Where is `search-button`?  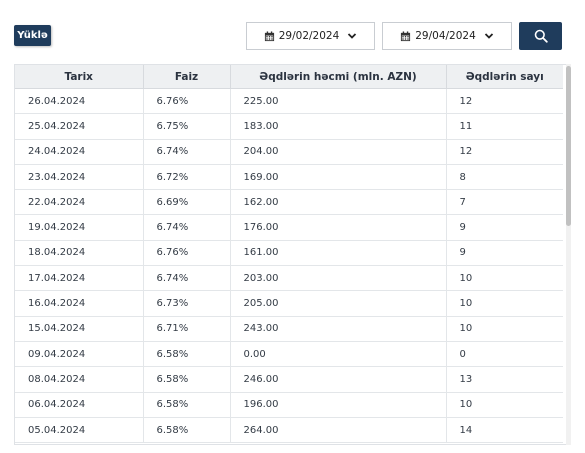
search-button is located at coordinates (540, 36).